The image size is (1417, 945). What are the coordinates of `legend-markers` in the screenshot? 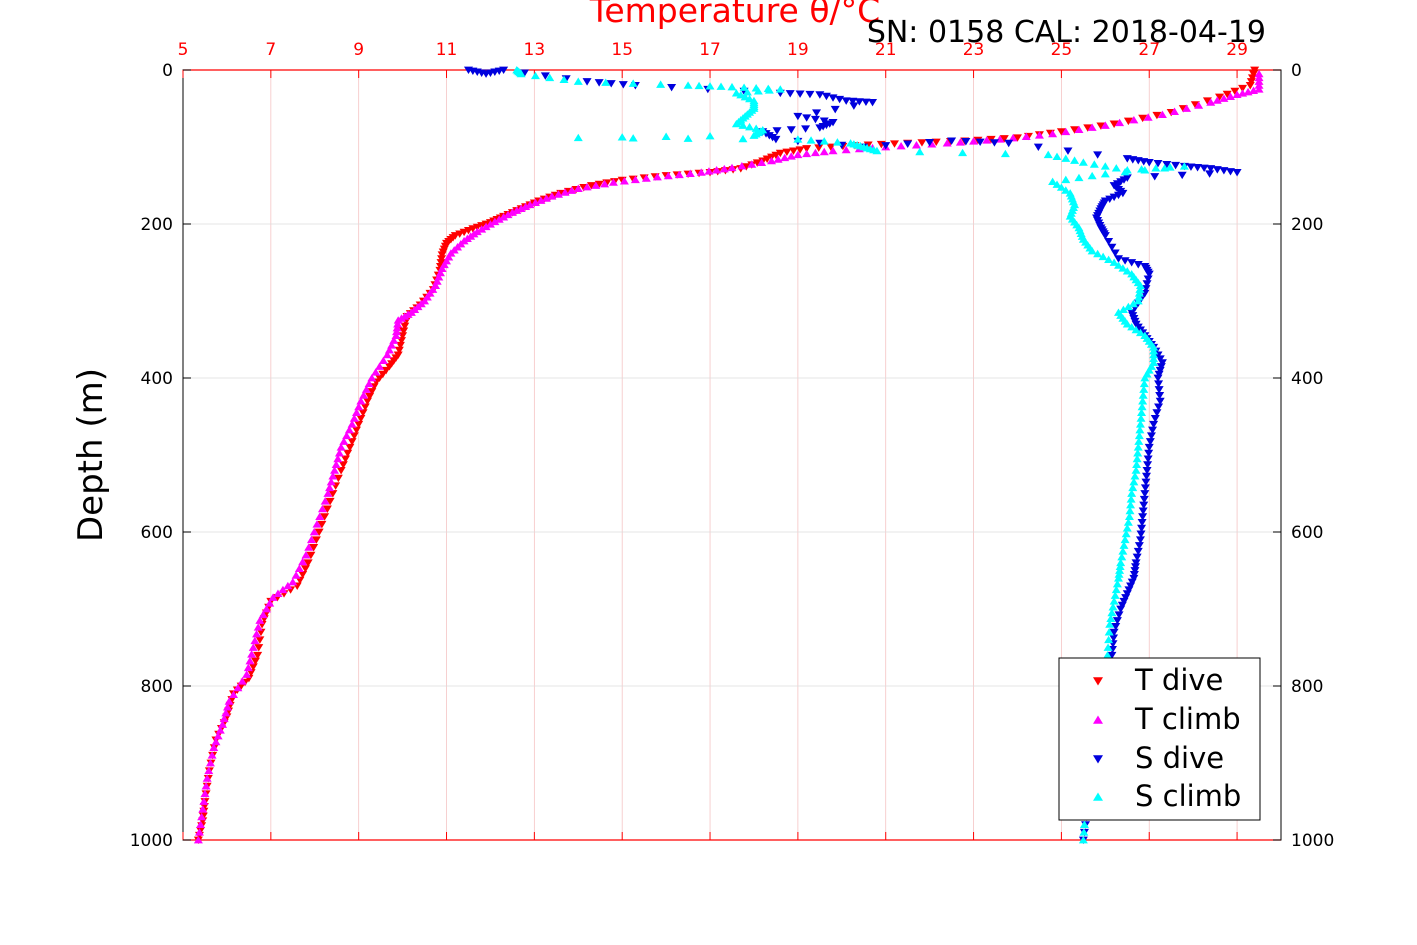 It's located at (1098, 739).